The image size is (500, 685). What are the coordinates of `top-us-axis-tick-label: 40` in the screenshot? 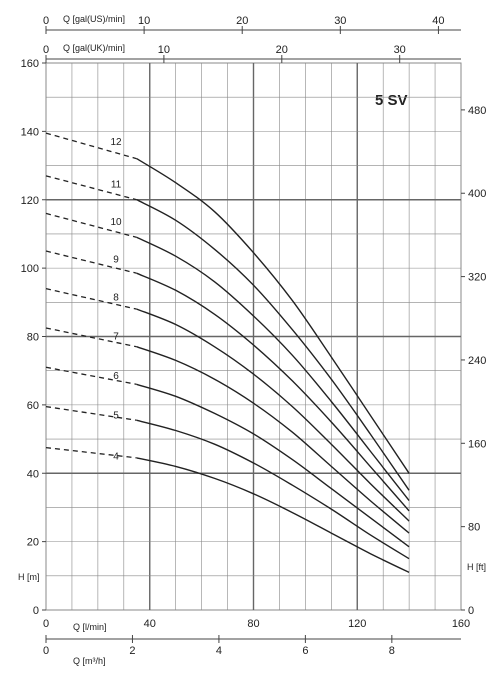 It's located at (438, 21).